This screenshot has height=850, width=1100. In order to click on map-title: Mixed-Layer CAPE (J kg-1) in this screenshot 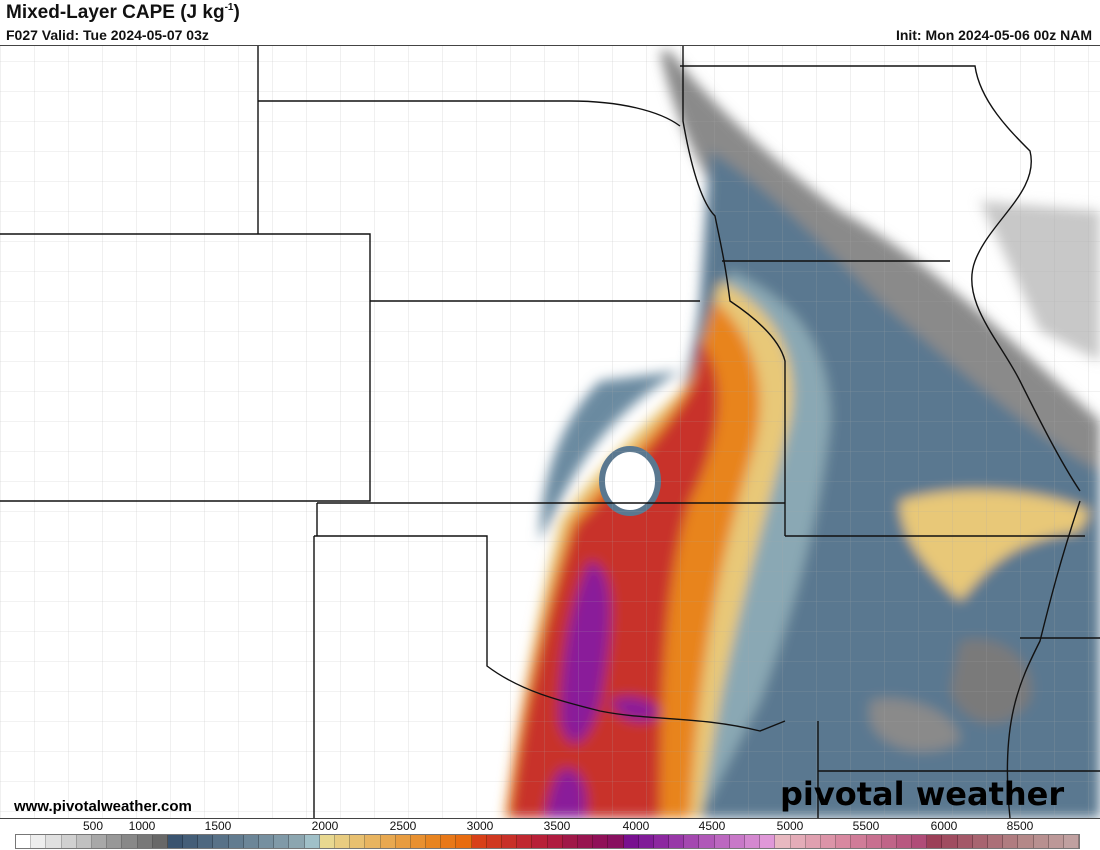, I will do `click(123, 13)`.